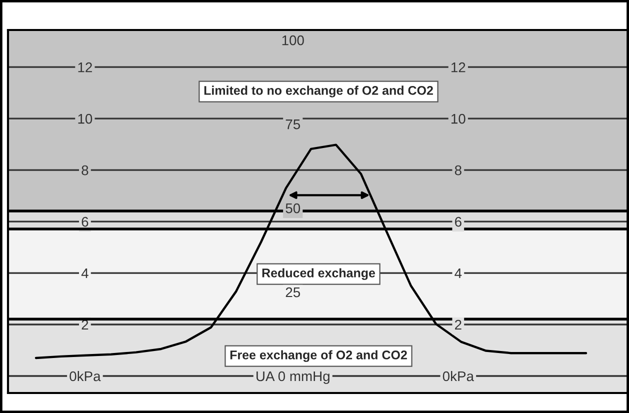  I want to click on band-label: Limited to no exchange of O2 and CO2, so click(318, 92).